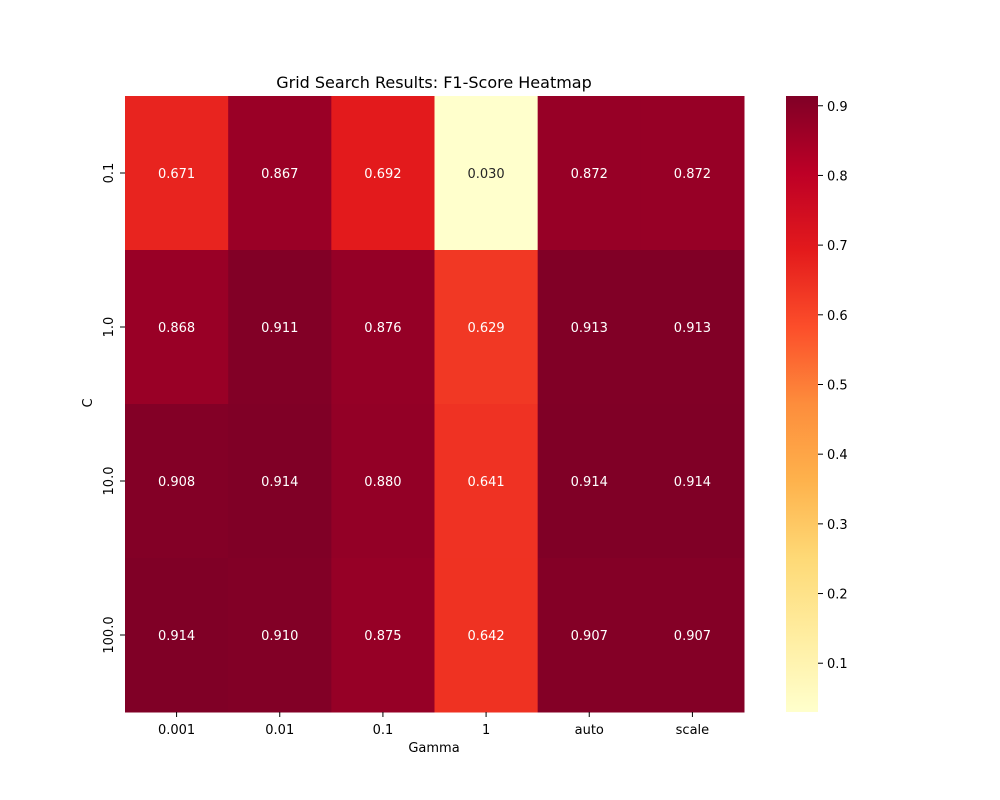 This screenshot has width=1000, height=800. I want to click on y-axis-ticks: 0.1 1.0 10.0 100.0, so click(113, 408).